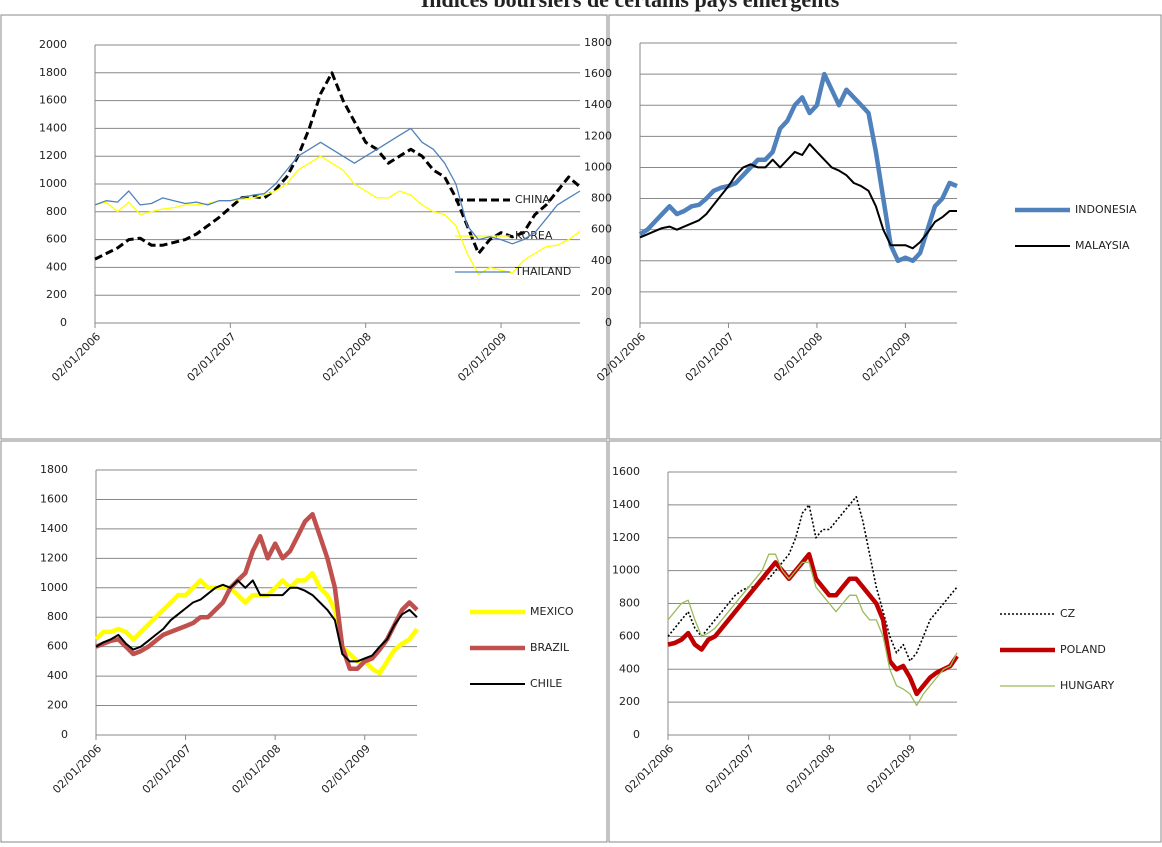  I want to click on legend-label: CHINA, so click(532, 199).